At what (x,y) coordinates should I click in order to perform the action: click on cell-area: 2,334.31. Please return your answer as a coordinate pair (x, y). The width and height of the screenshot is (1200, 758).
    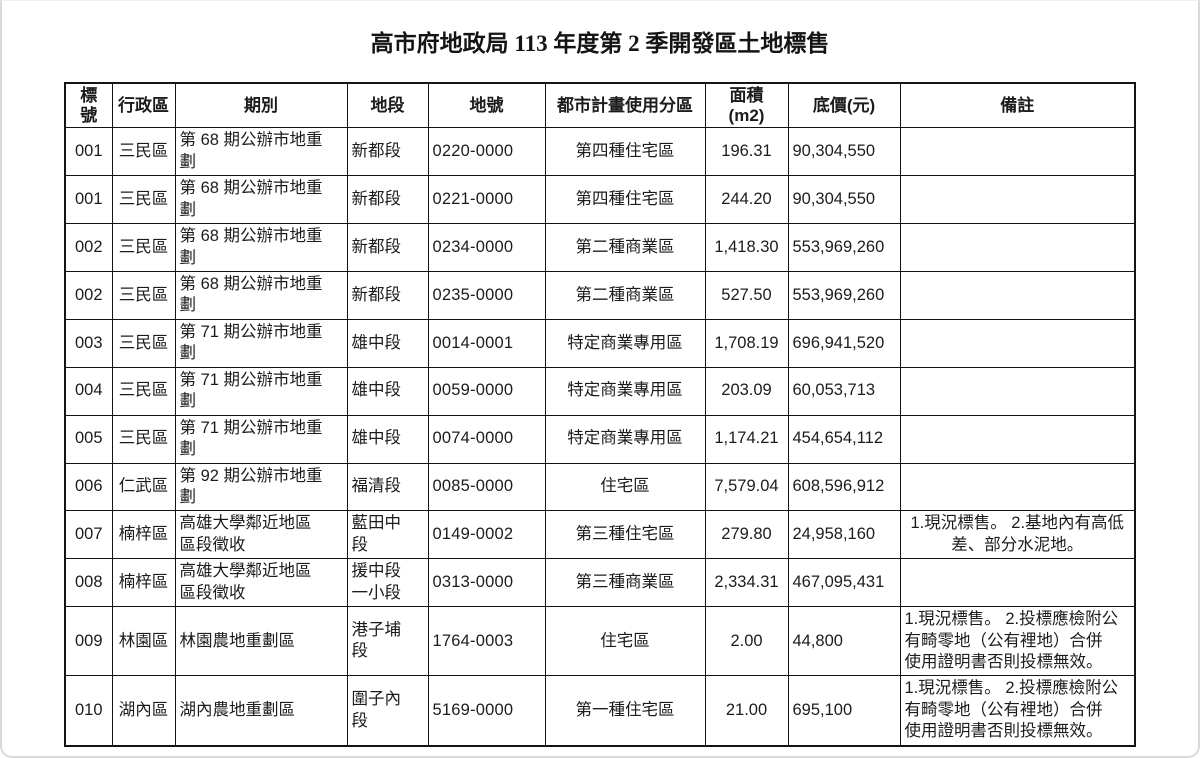
    Looking at the image, I should click on (746, 583).